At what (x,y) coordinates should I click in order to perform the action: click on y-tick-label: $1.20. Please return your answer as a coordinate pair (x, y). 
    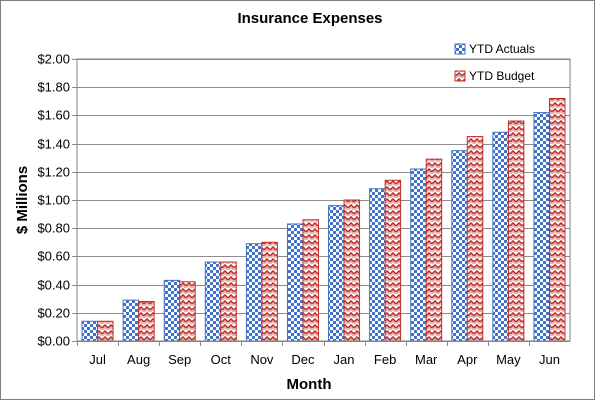
    Looking at the image, I should click on (53, 172).